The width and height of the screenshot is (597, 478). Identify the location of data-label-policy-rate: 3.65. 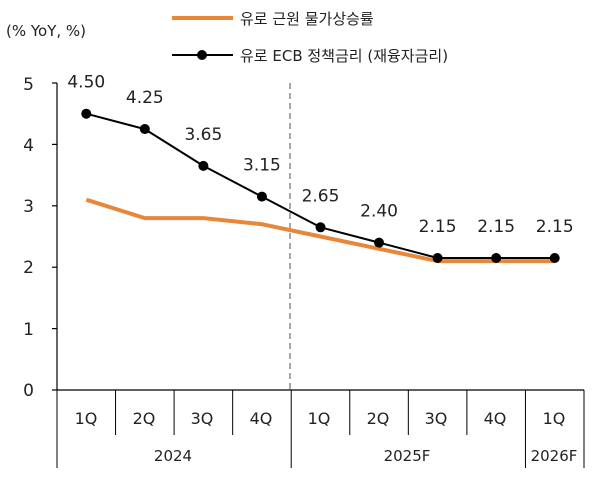
(203, 135).